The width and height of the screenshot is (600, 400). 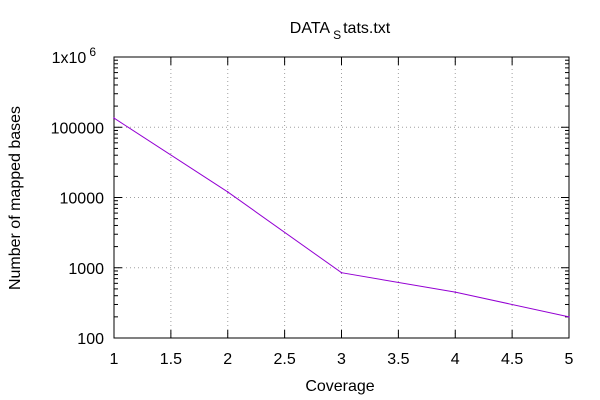 I want to click on x-tick-label: 3.5, so click(x=398, y=359).